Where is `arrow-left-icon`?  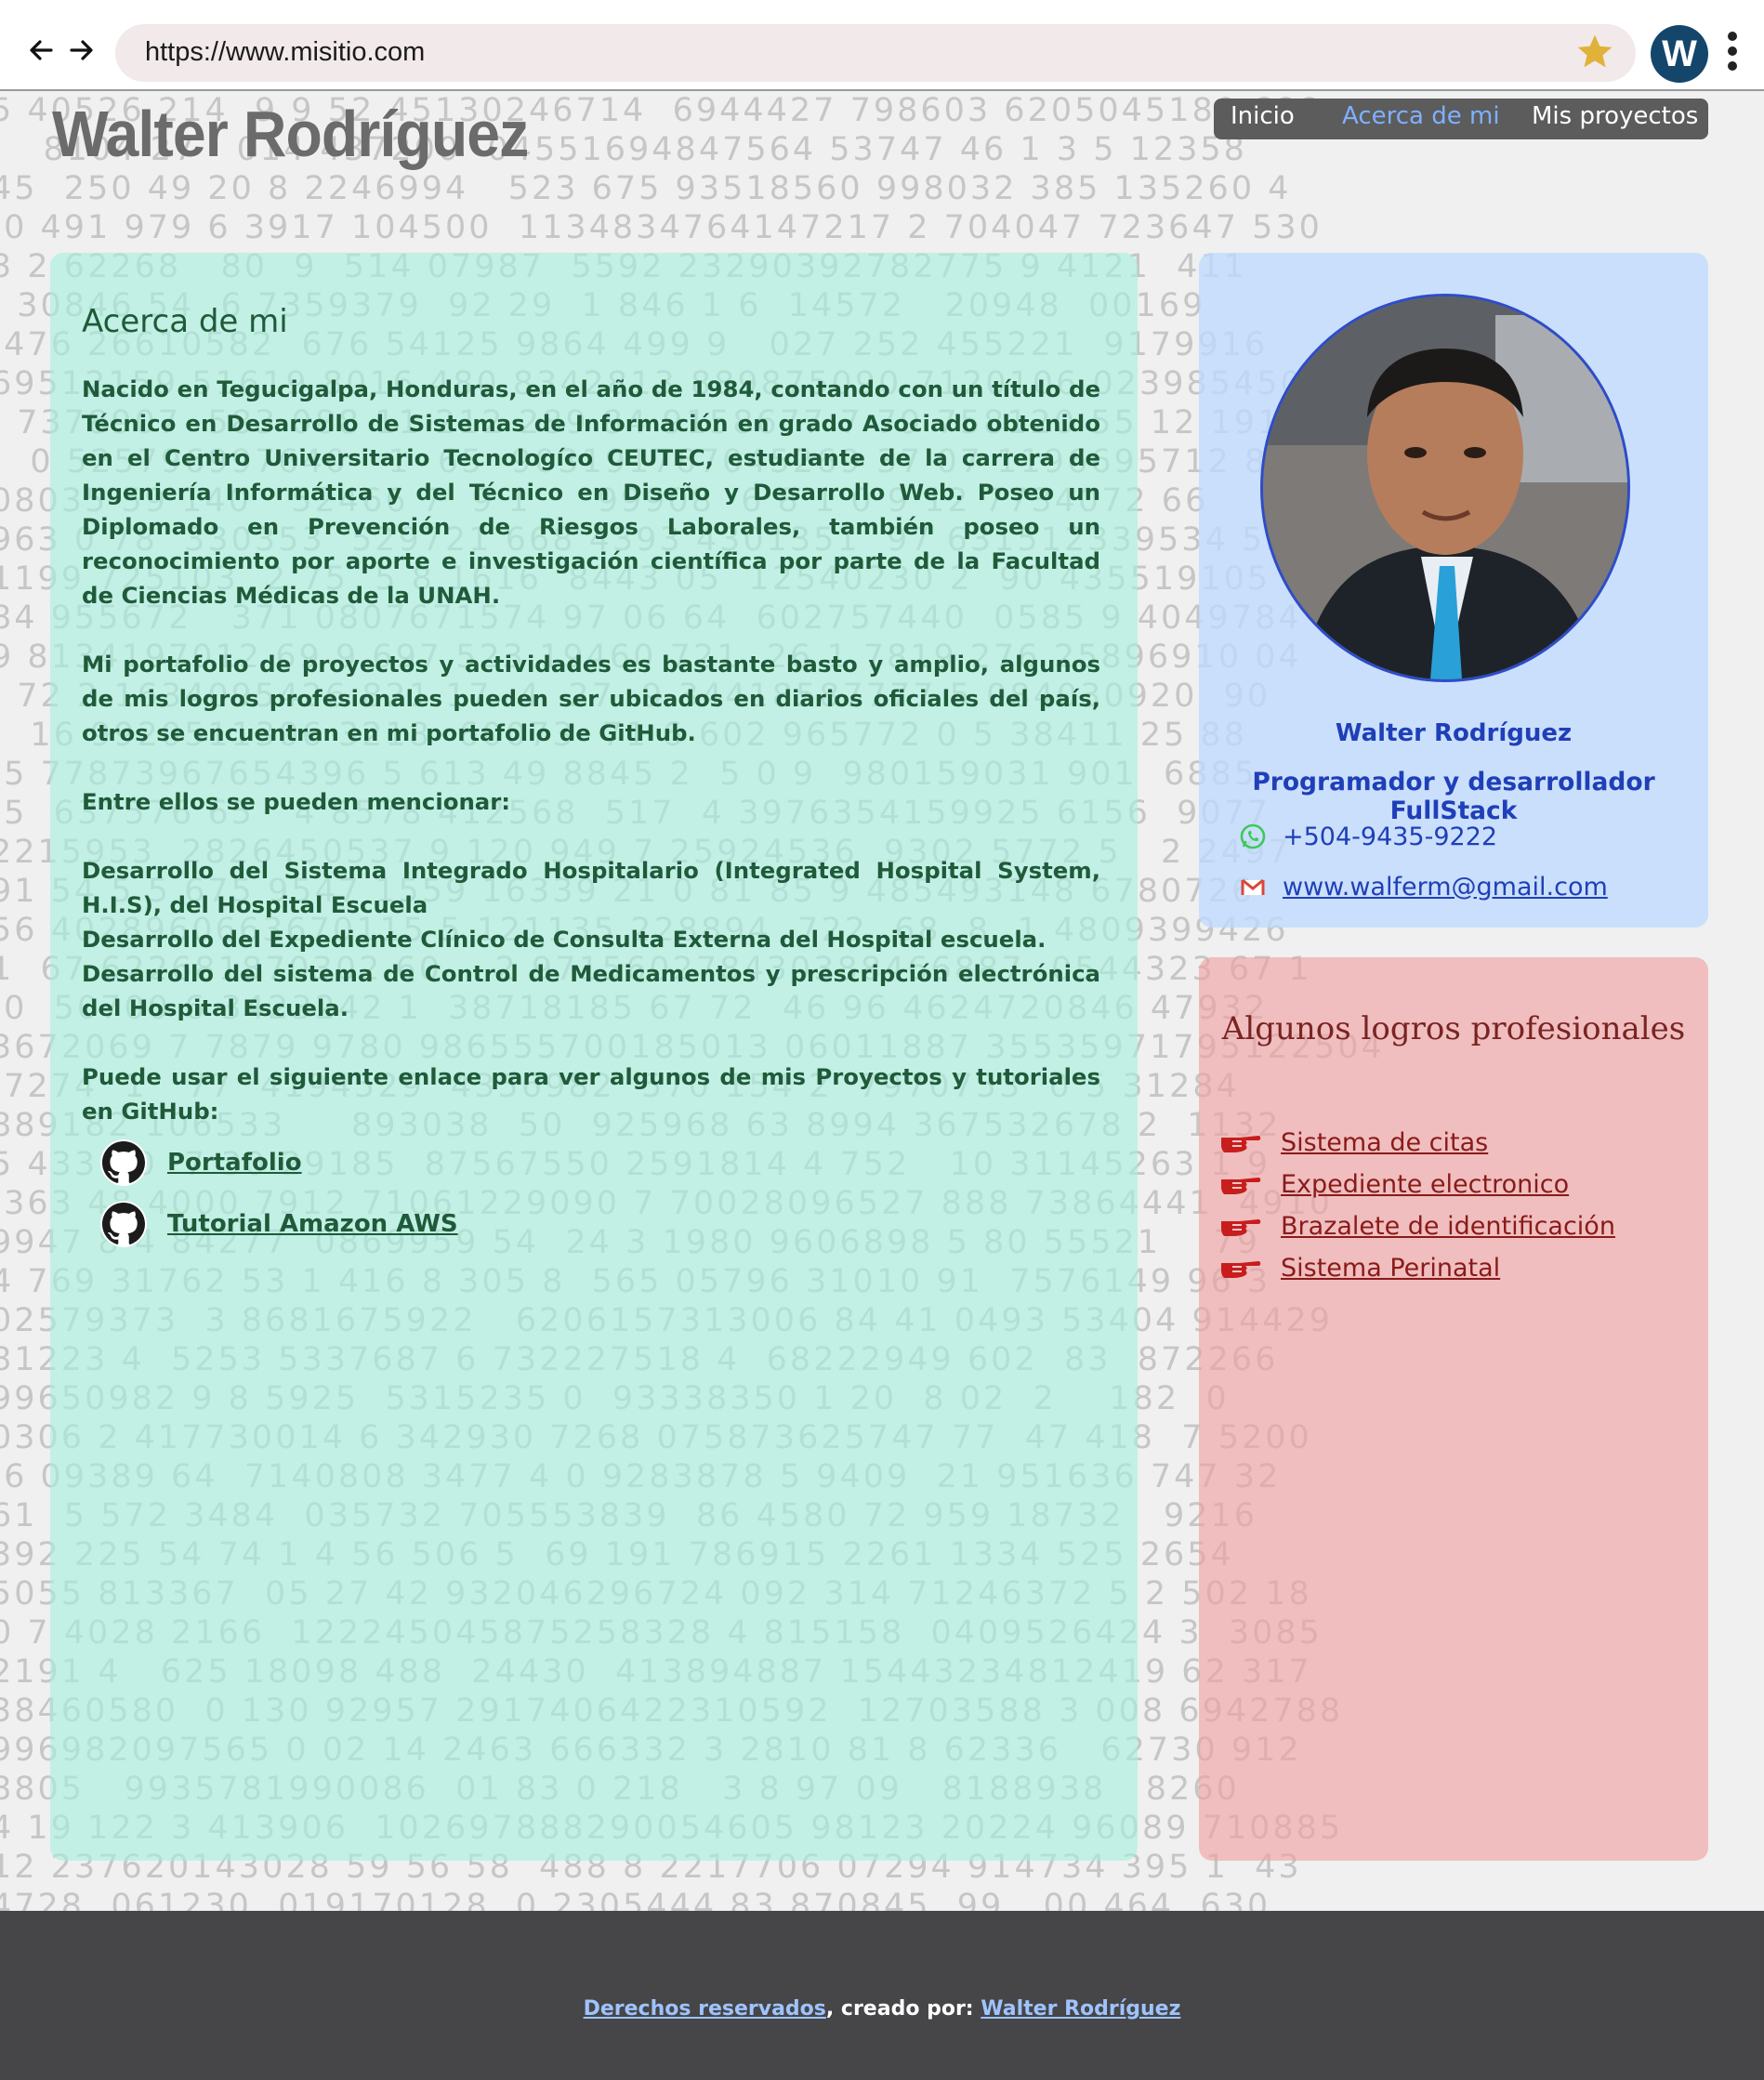 arrow-left-icon is located at coordinates (41, 50).